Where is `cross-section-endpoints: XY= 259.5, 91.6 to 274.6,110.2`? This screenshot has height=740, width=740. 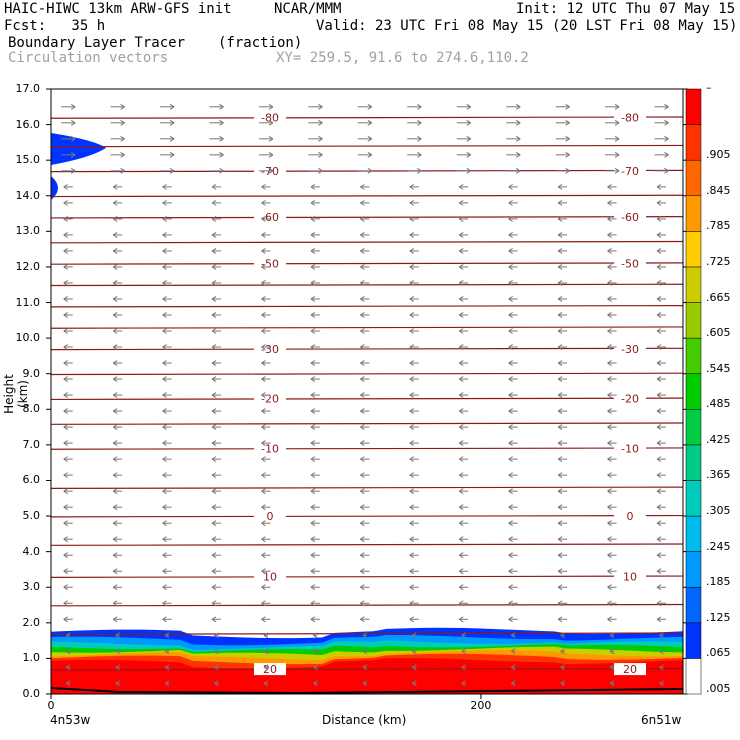
cross-section-endpoints: XY= 259.5, 91.6 to 274.6,110.2 is located at coordinates (402, 58).